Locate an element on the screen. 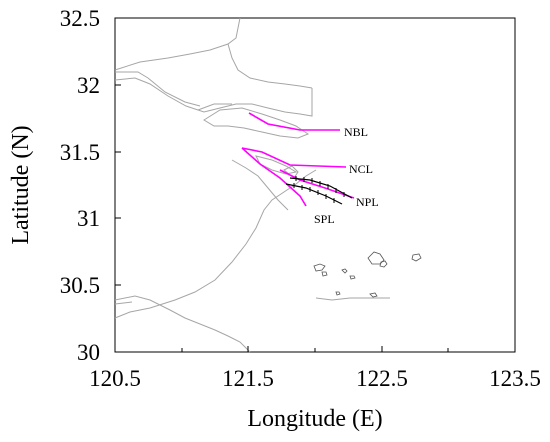 This screenshot has width=550, height=442. nbl-section-line is located at coordinates (294, 121).